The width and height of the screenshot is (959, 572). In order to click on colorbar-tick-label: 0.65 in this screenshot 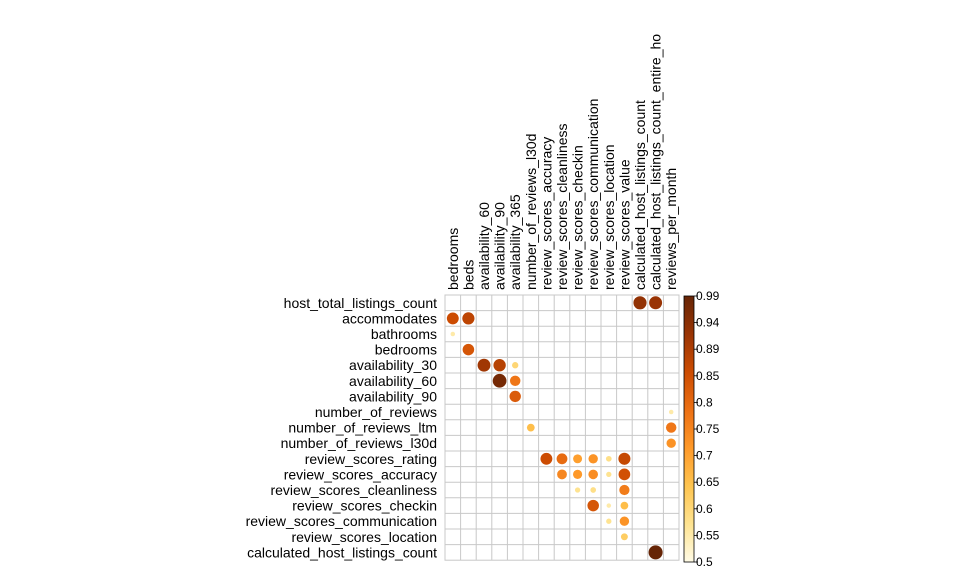, I will do `click(708, 482)`.